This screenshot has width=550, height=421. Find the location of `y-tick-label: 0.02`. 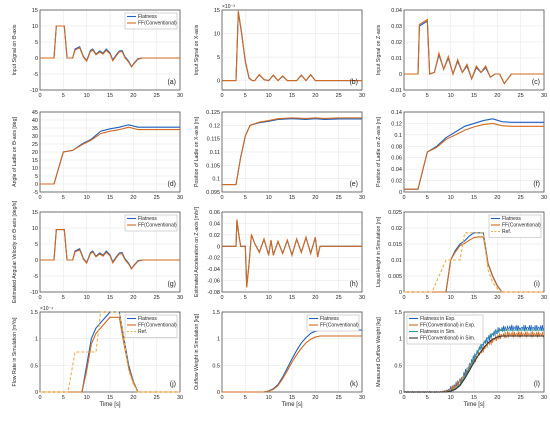

y-tick-label: 0.02 is located at coordinates (396, 229).